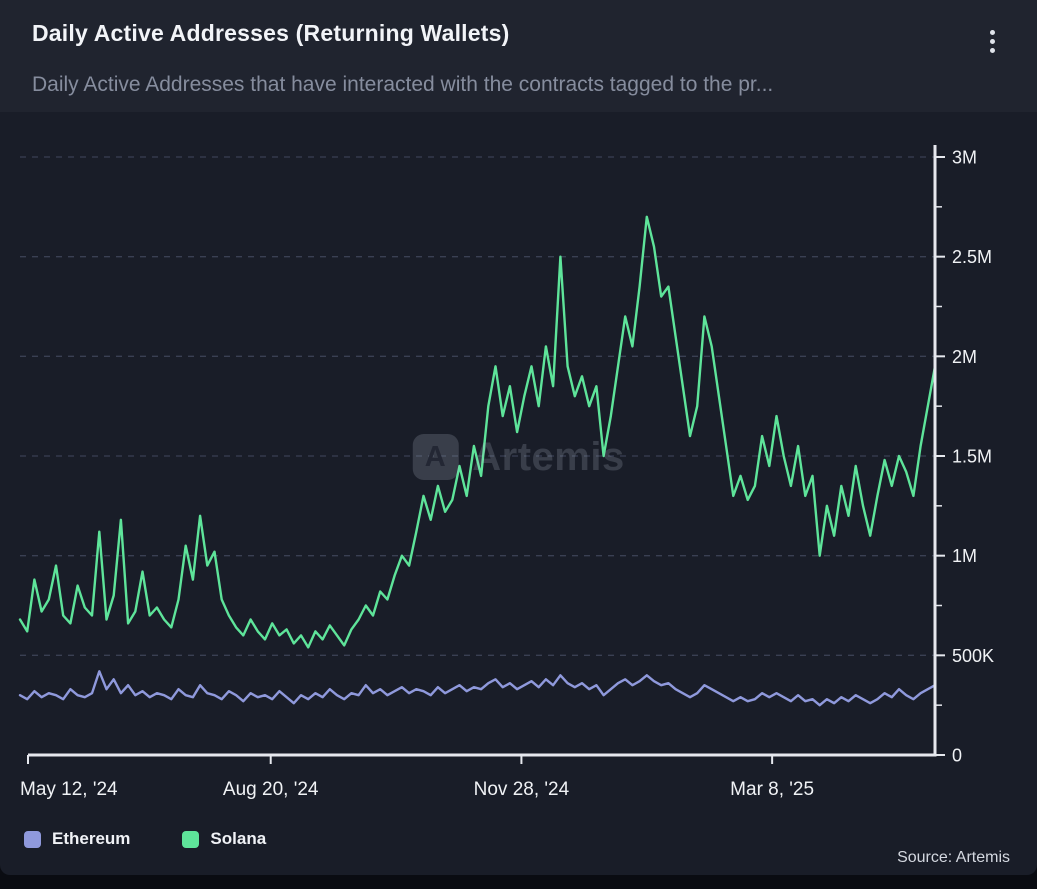 Image resolution: width=1037 pixels, height=889 pixels. I want to click on svg-text: 1.5M, so click(972, 457).